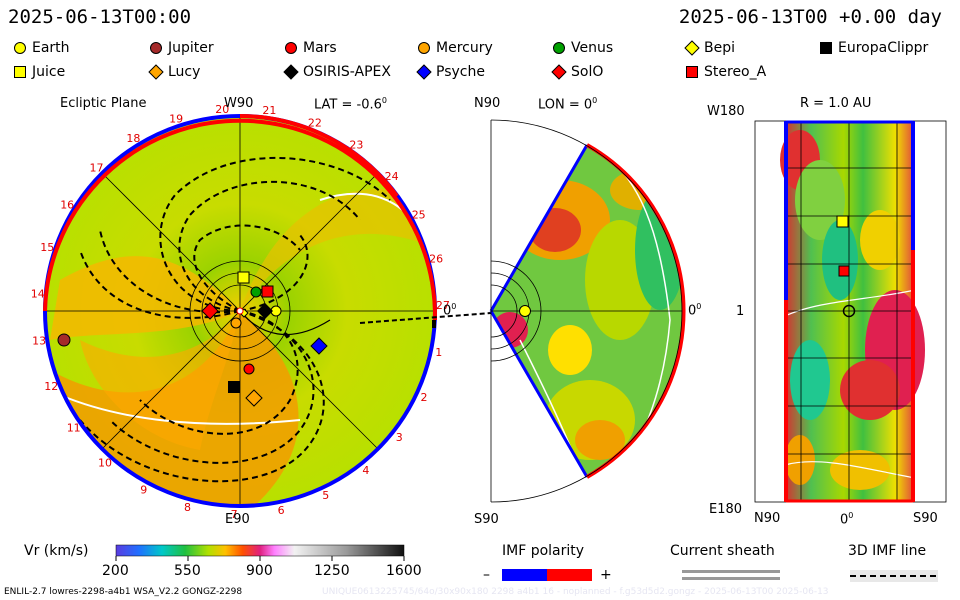 This screenshot has height=600, width=960. Describe the element at coordinates (115, 571) in the screenshot. I see `colorbar-tick-200: 200` at that location.